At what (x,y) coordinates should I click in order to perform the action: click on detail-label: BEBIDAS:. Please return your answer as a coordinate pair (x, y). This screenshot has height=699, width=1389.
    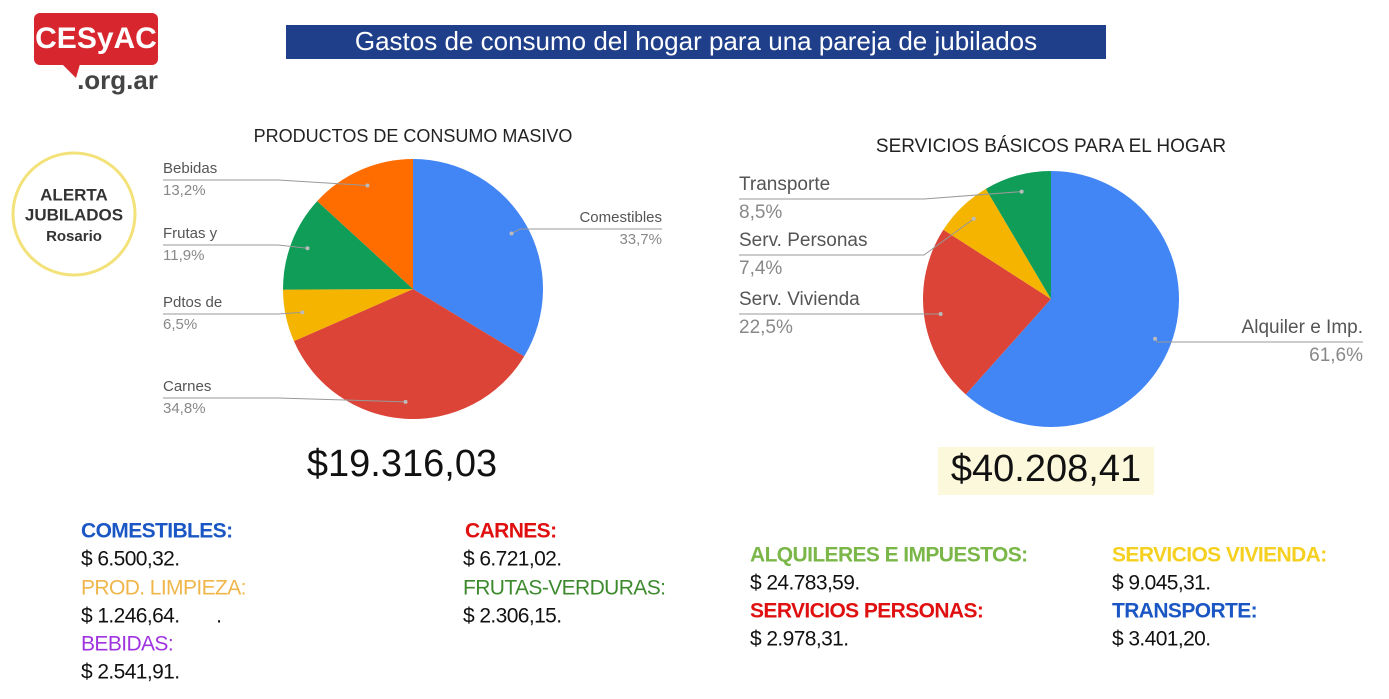
    Looking at the image, I should click on (127, 644).